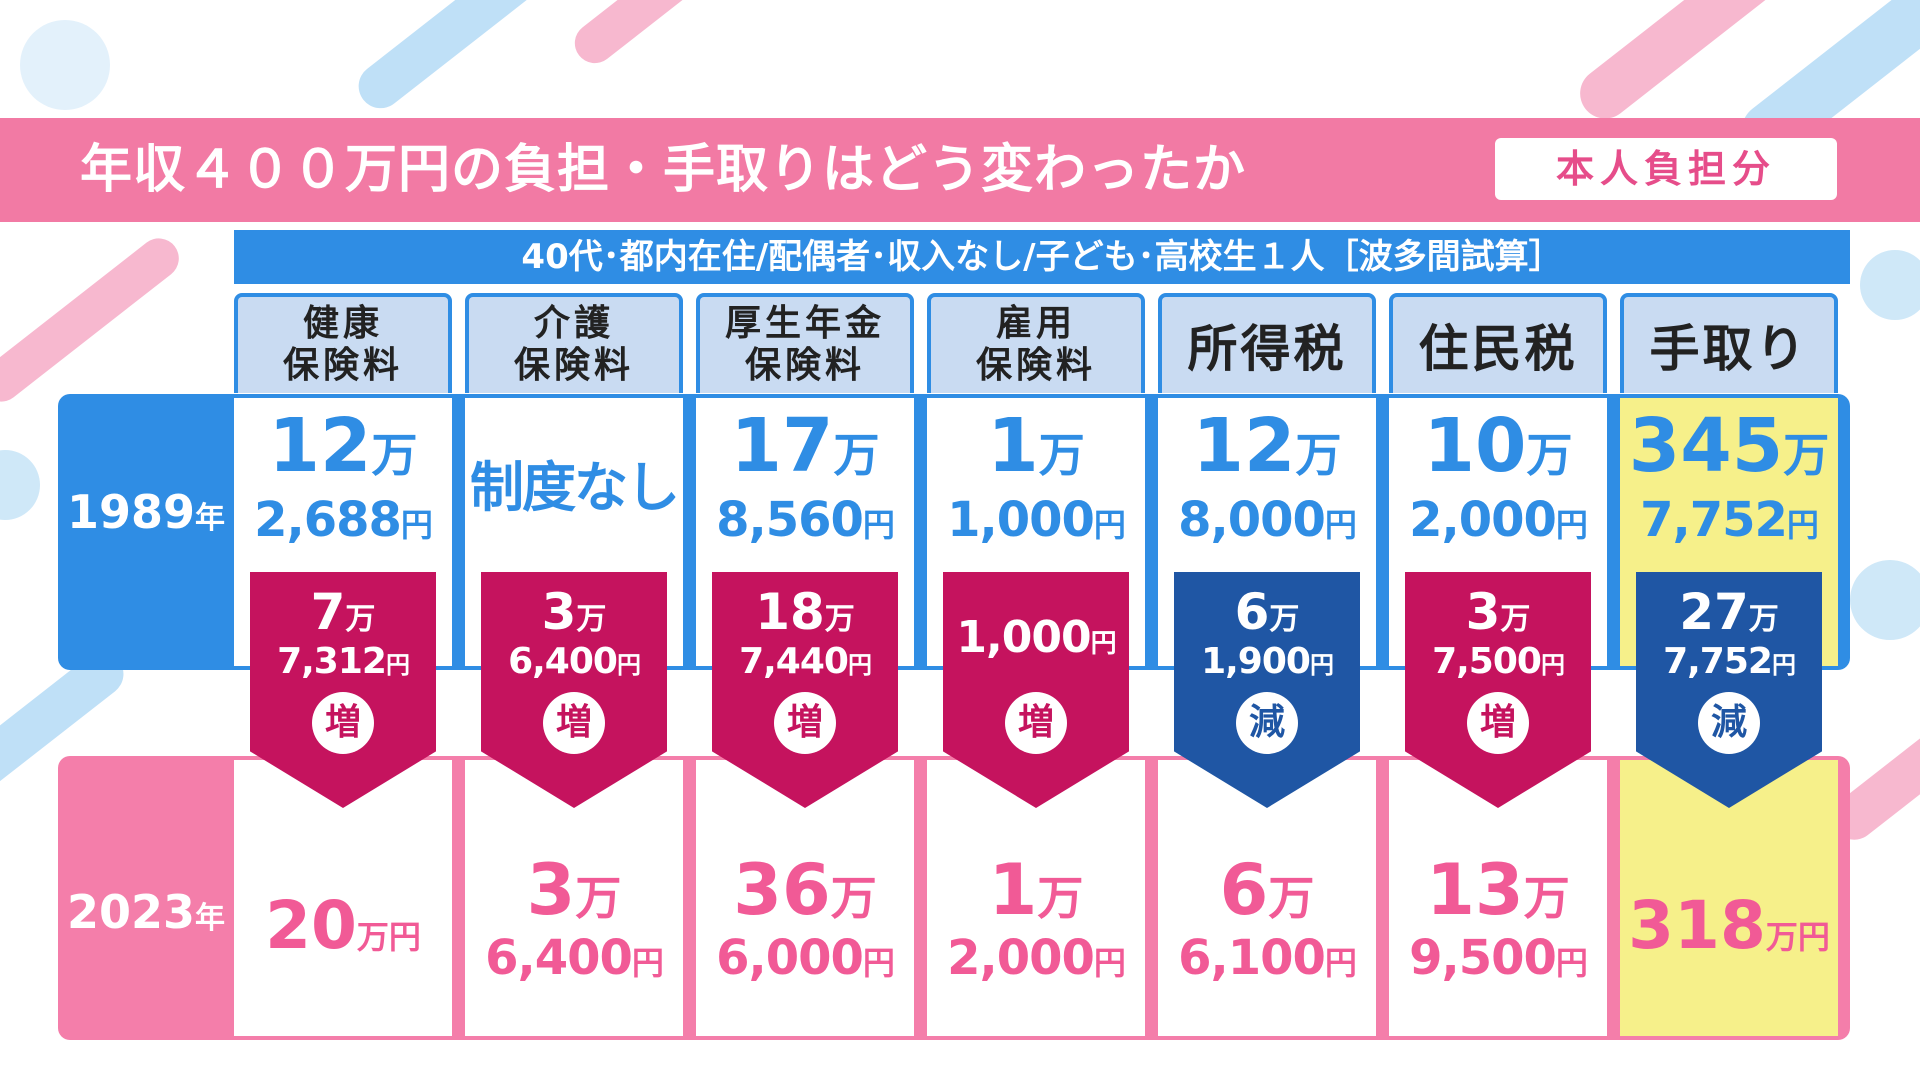  I want to click on amount: 18, so click(790, 612).